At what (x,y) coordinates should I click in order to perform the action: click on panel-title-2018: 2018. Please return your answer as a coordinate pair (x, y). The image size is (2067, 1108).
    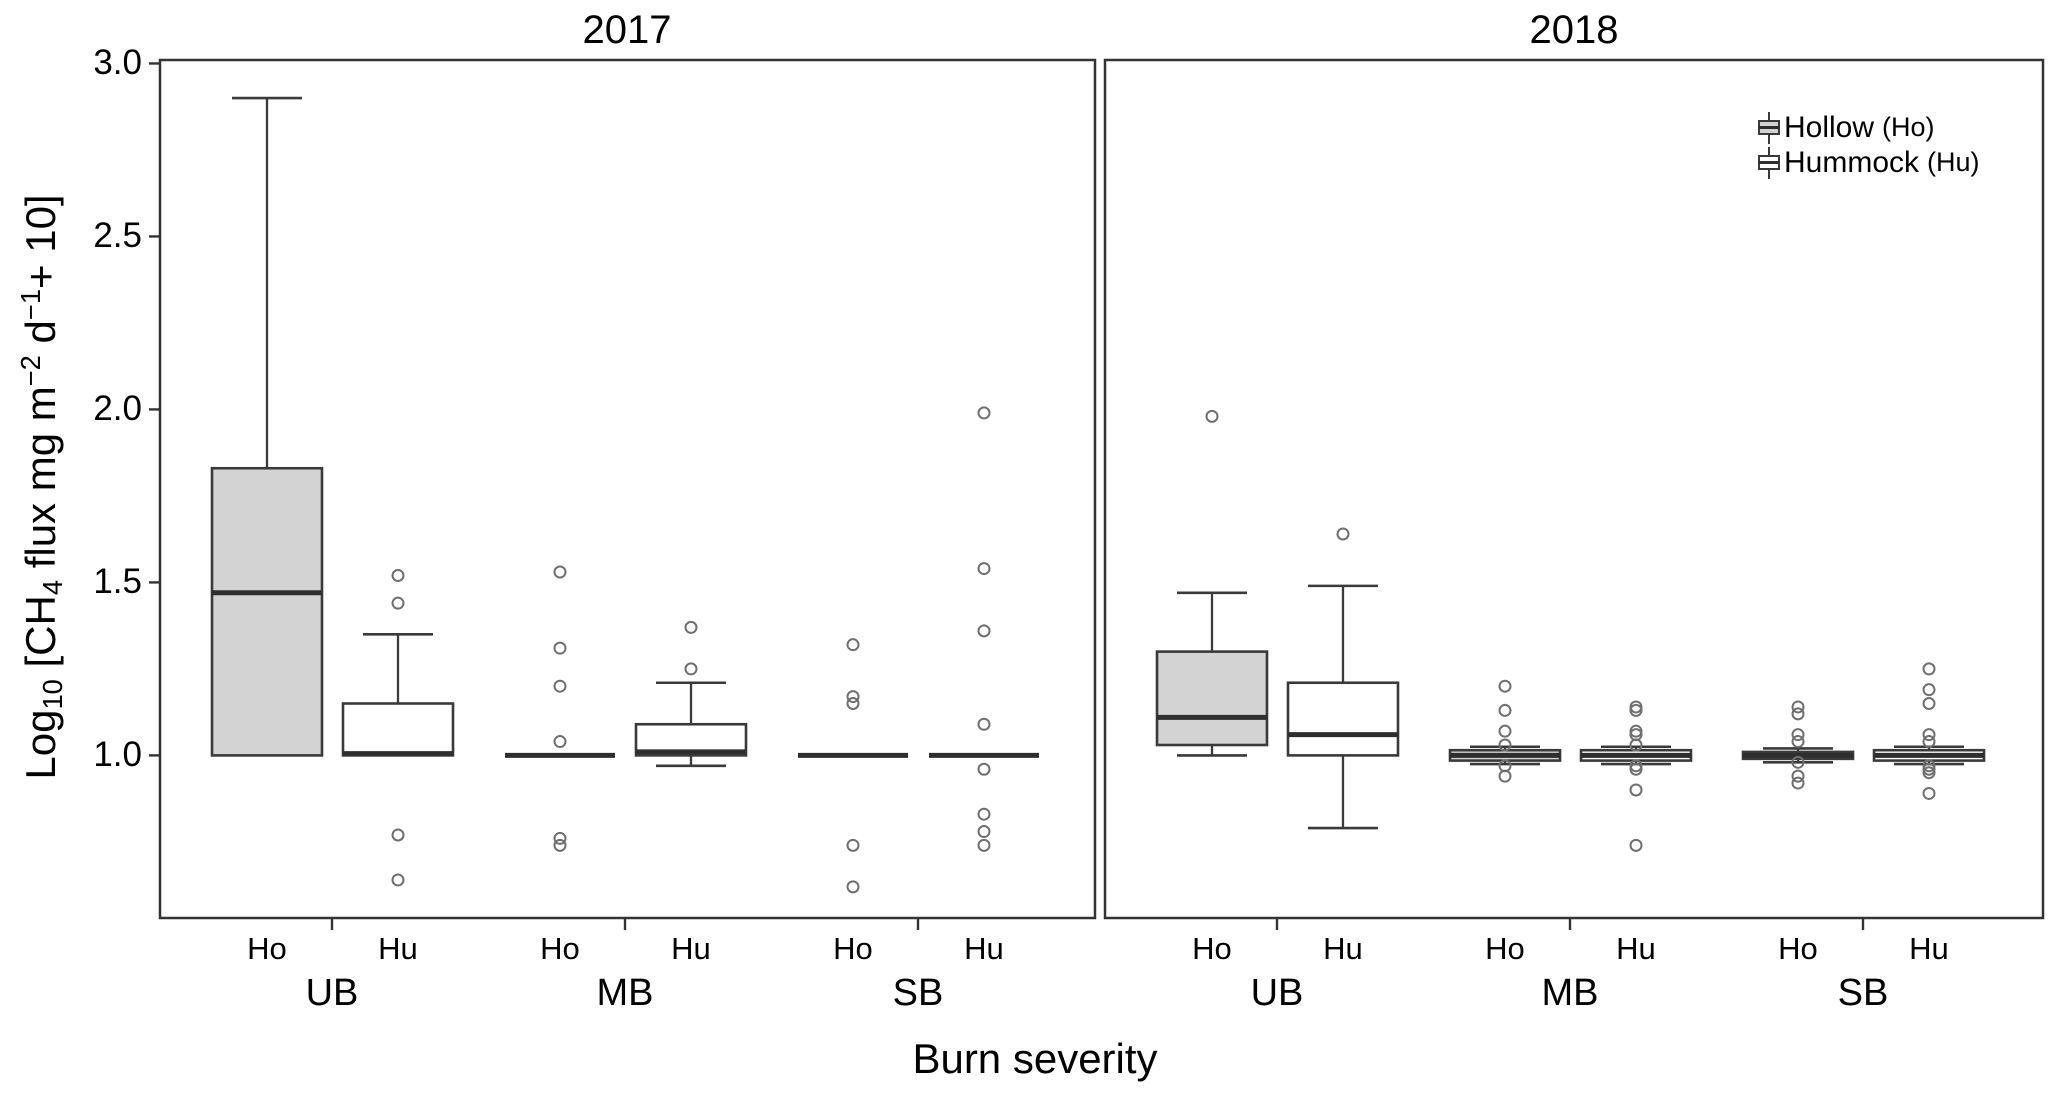
    Looking at the image, I should click on (1574, 30).